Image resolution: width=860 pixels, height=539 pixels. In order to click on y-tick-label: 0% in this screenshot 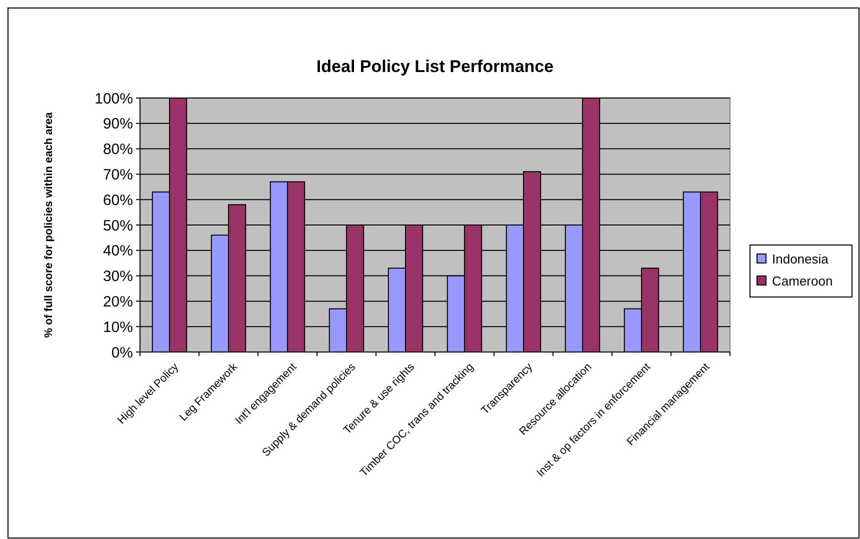, I will do `click(122, 353)`.